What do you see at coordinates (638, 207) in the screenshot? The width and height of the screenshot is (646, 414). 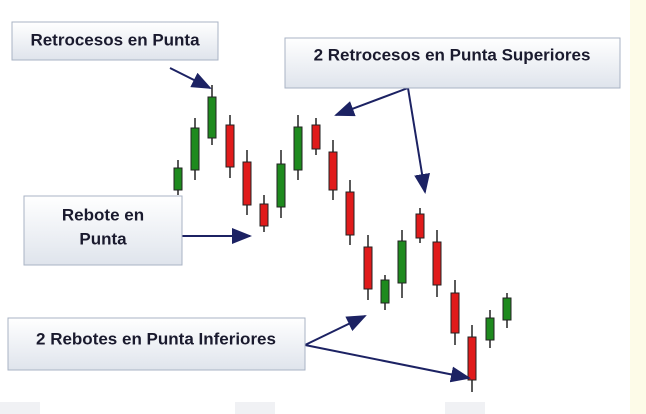 I see `edge-tint` at bounding box center [638, 207].